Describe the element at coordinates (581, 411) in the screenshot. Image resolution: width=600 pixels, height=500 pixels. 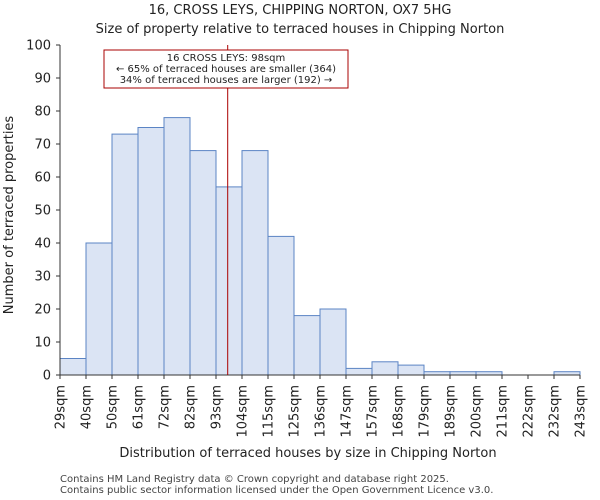
I see `x-tick-label: 243sqm` at that location.